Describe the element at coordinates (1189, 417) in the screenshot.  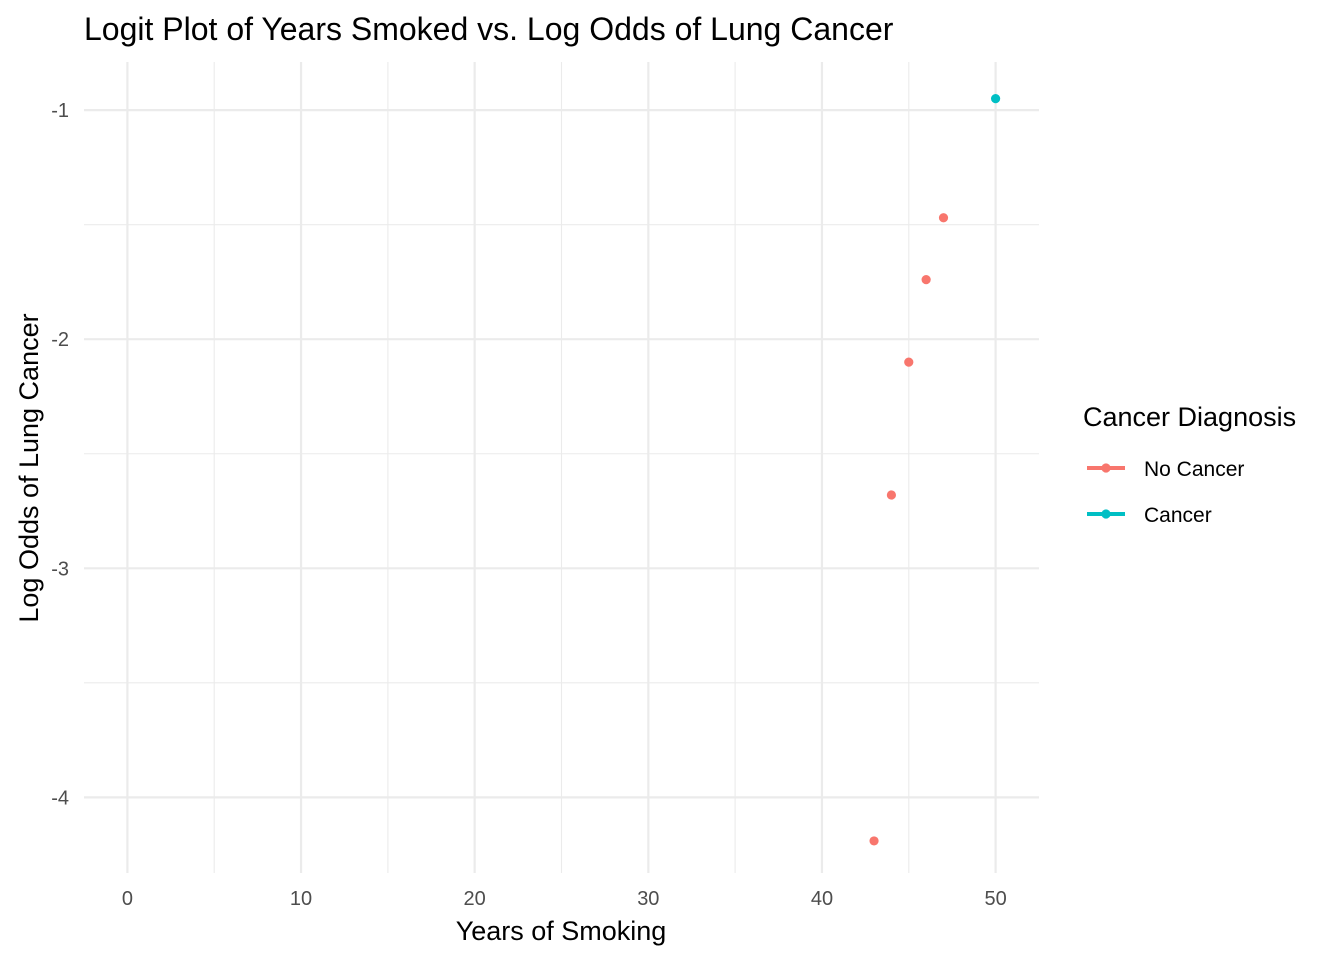
I see `legend-title: Cancer Diagnosis` at that location.